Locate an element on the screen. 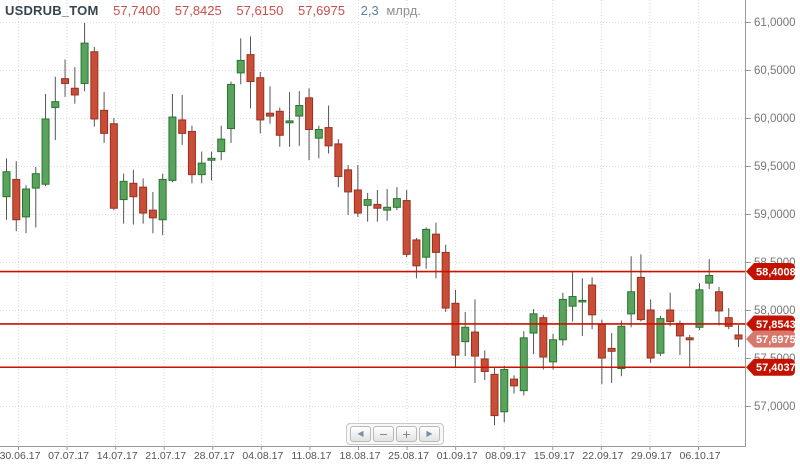  zoom-out-button: − is located at coordinates (383, 434).